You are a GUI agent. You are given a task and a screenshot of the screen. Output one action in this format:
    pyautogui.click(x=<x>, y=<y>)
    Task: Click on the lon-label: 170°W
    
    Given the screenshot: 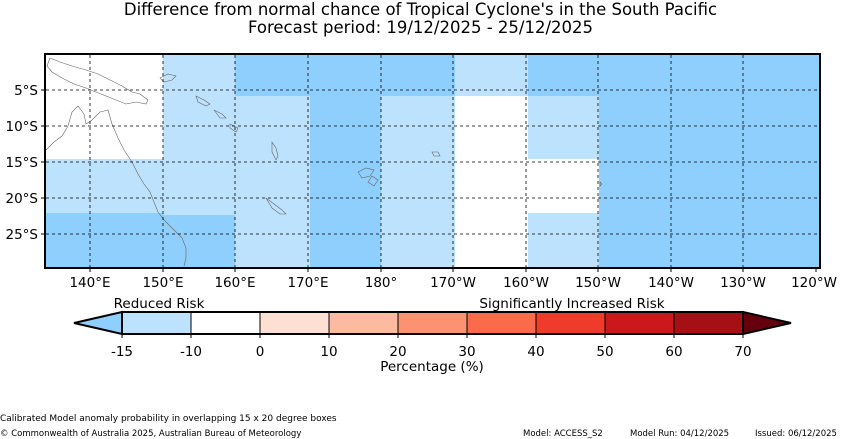 What is the action you would take?
    pyautogui.click(x=453, y=283)
    